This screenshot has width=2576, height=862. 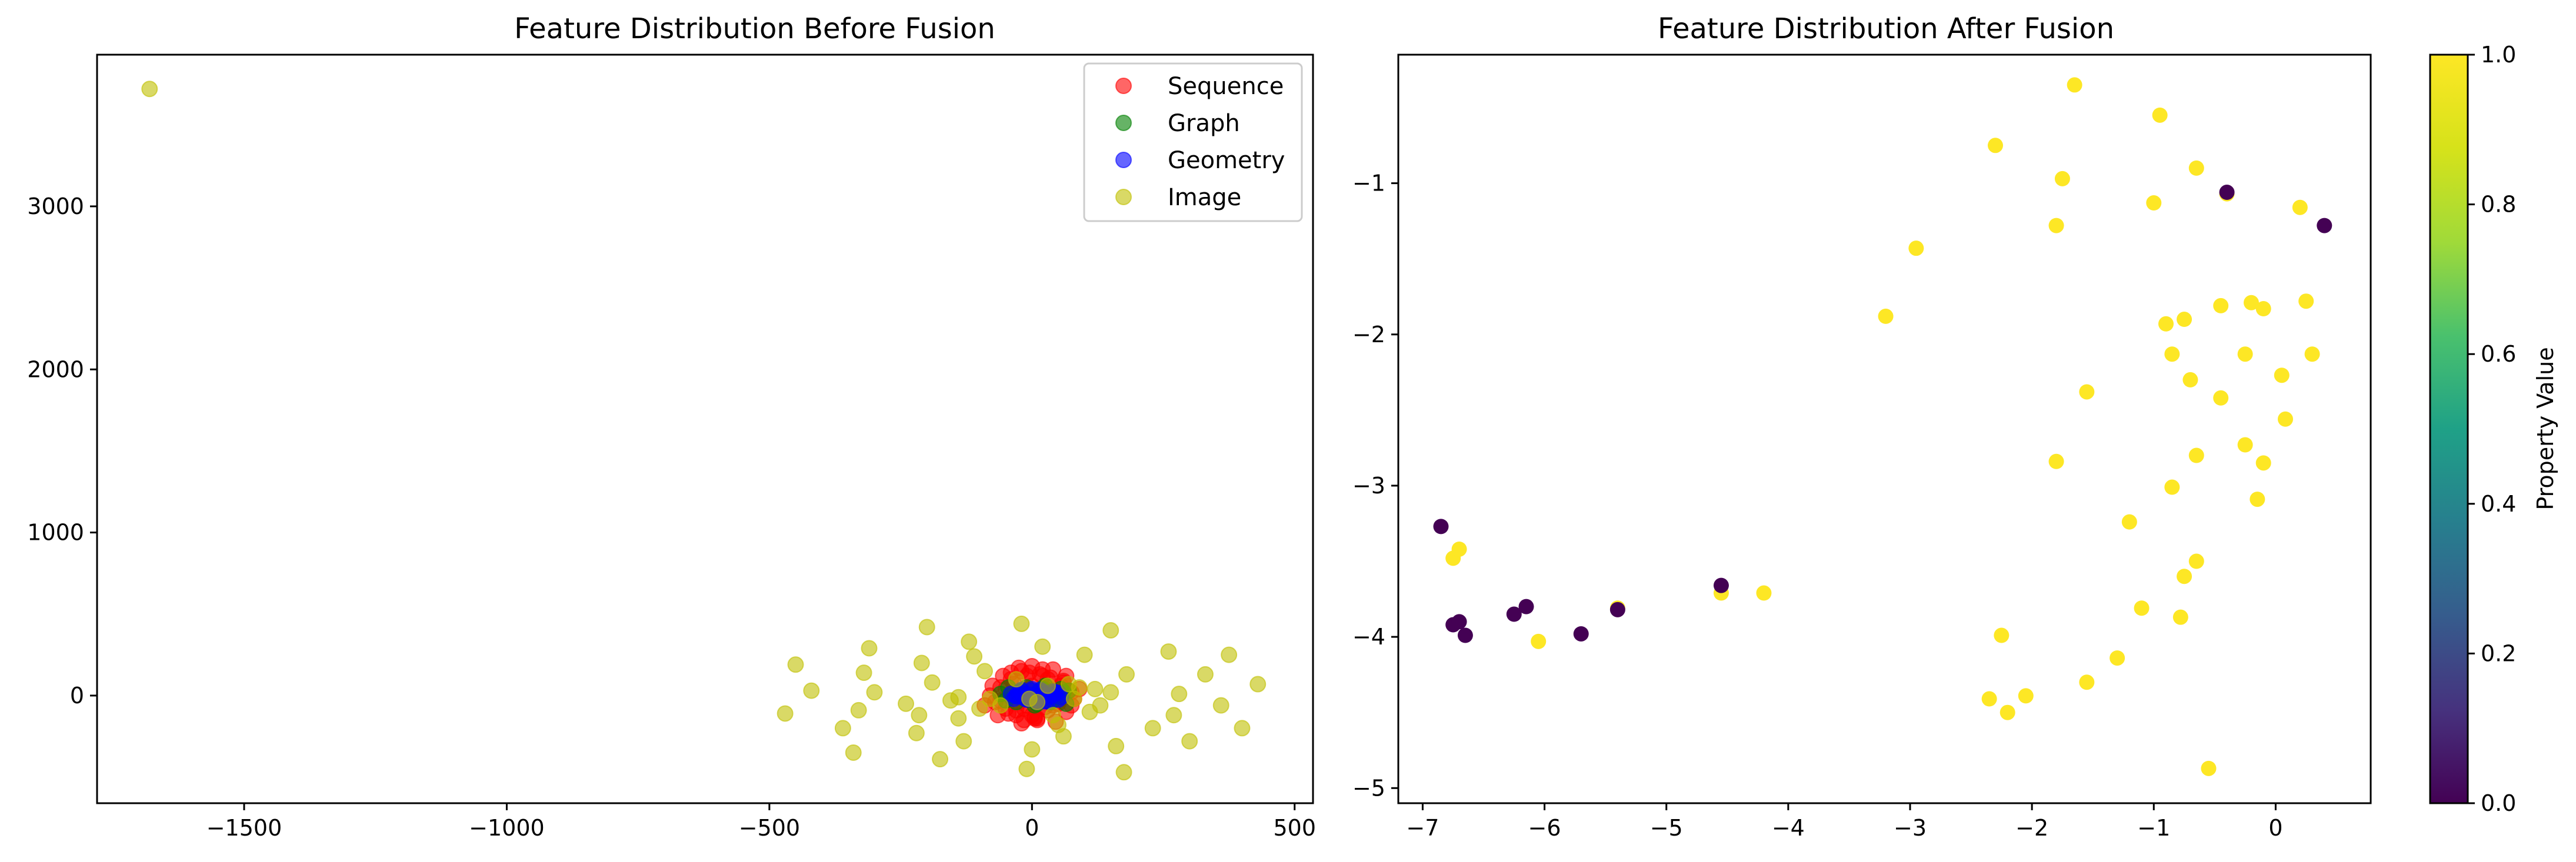 I want to click on left-y-axis: 0 1000 2000 3000, so click(x=62, y=451).